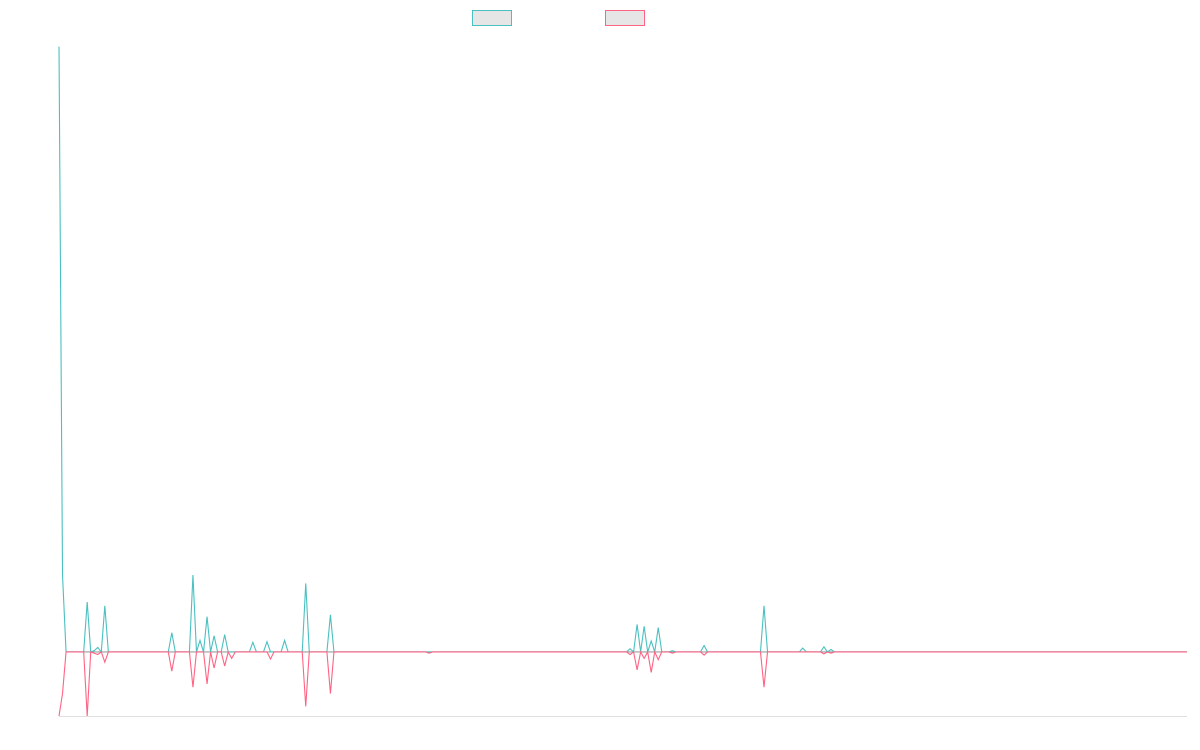 The height and width of the screenshot is (750, 1200). I want to click on legend, so click(558, 18).